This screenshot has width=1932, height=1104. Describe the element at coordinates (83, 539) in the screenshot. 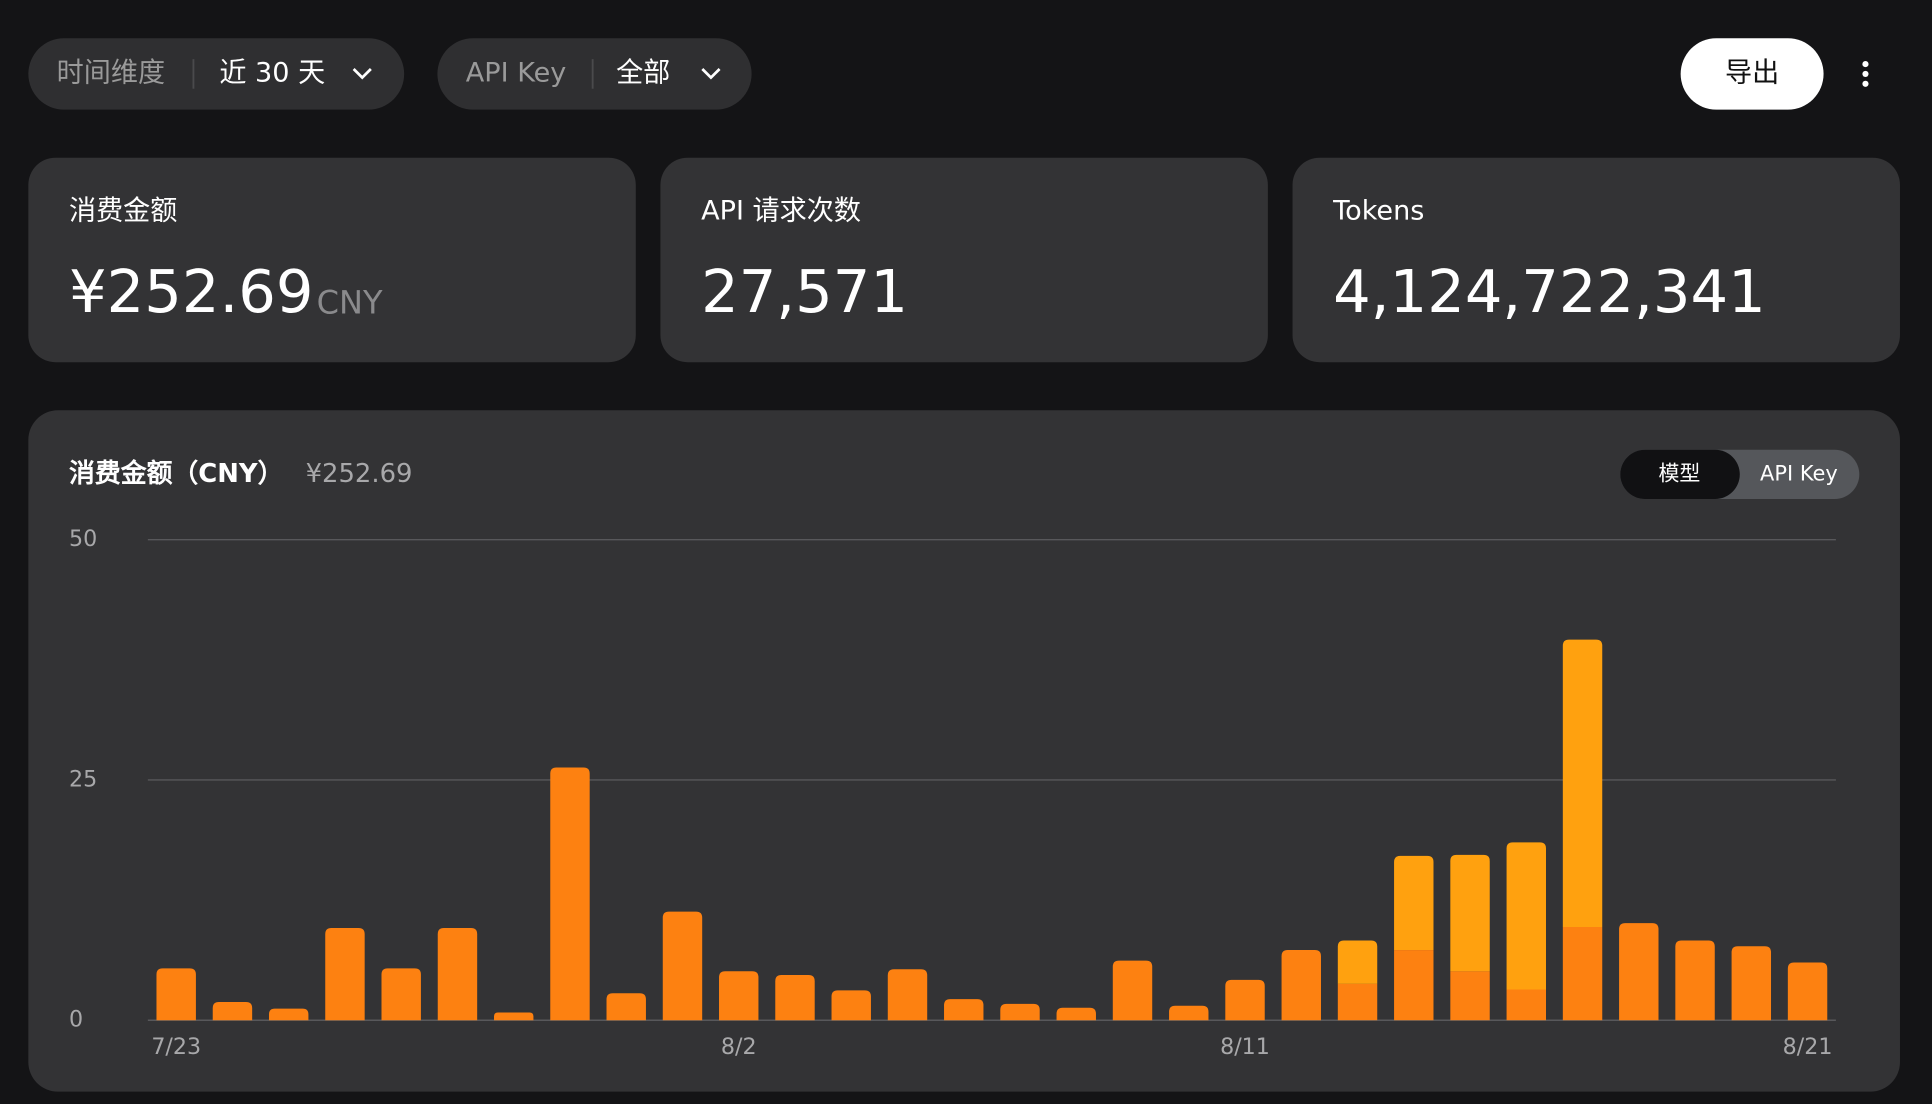

I see `y-tick-label: 50` at that location.